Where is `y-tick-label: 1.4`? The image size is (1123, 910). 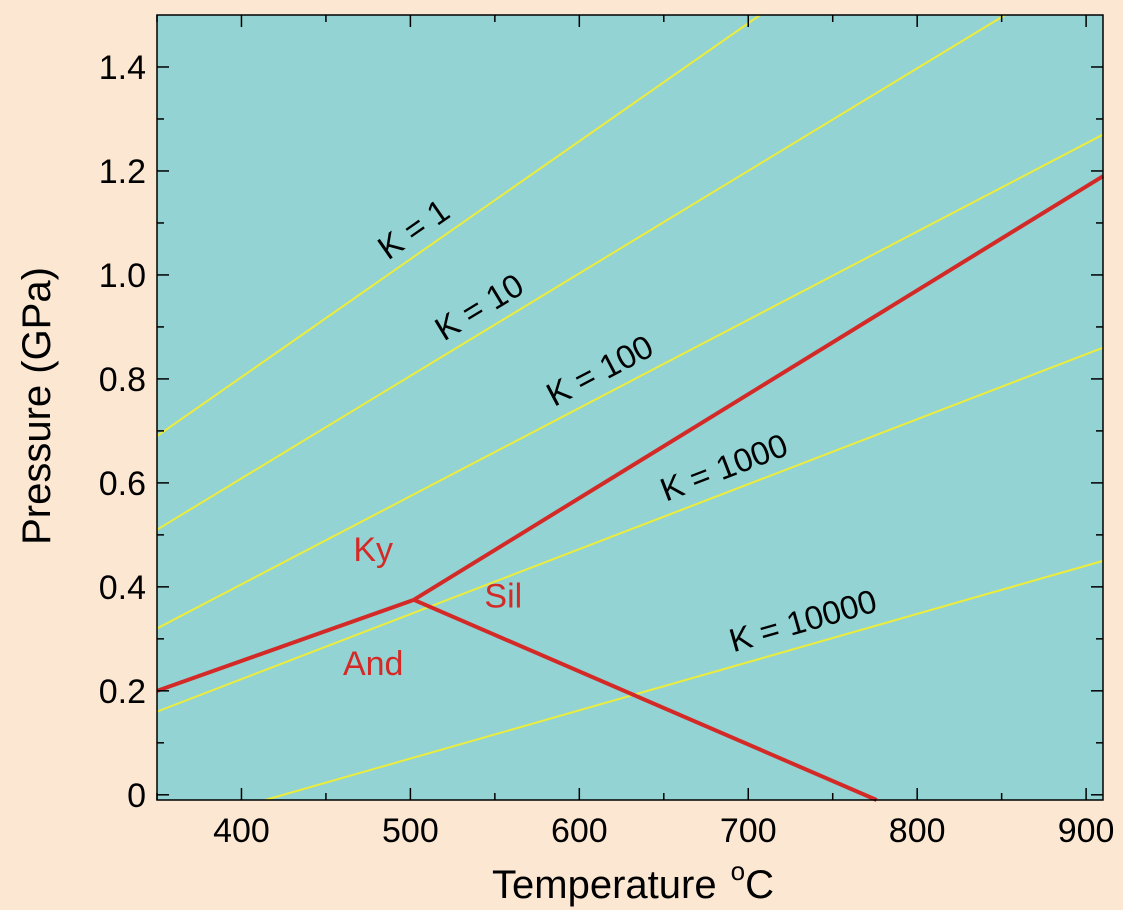 y-tick-label: 1.4 is located at coordinates (122, 68).